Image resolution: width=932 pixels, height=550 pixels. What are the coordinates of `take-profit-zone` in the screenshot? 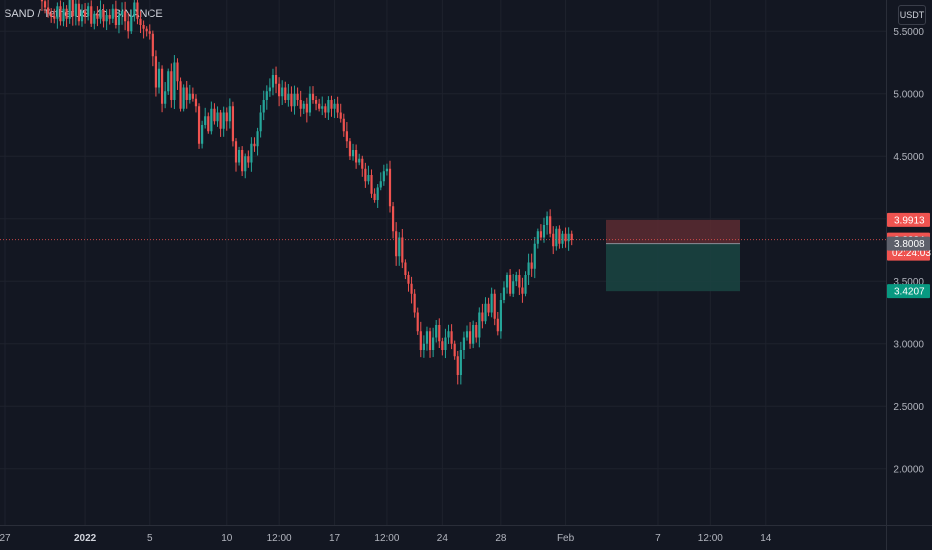 It's located at (673, 267).